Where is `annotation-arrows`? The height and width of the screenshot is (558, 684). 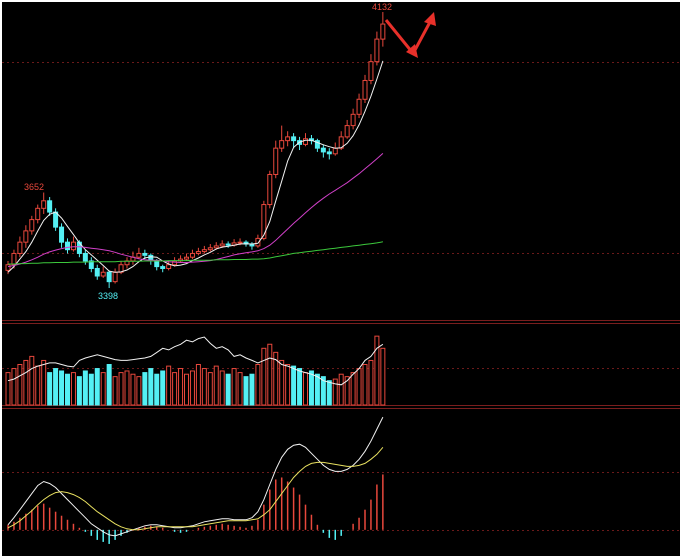
annotation-arrows is located at coordinates (410, 35).